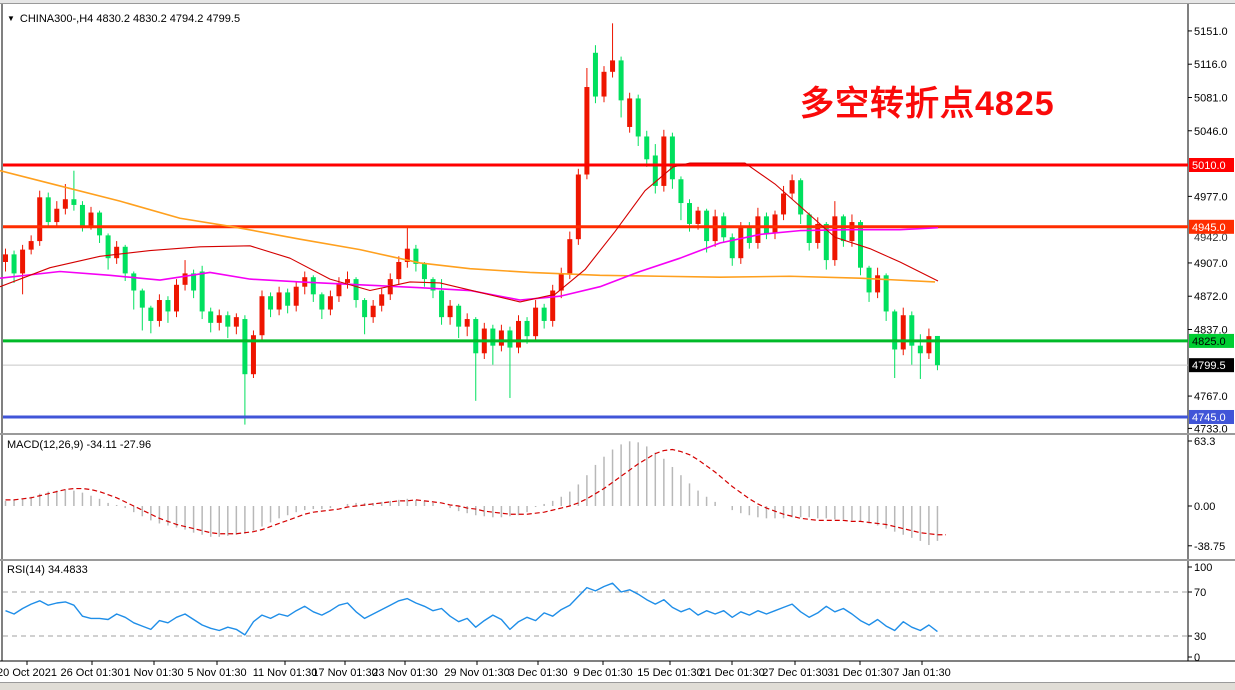 This screenshot has width=1235, height=690. I want to click on time-axis-label: 9 Dec 01:30, so click(602, 673).